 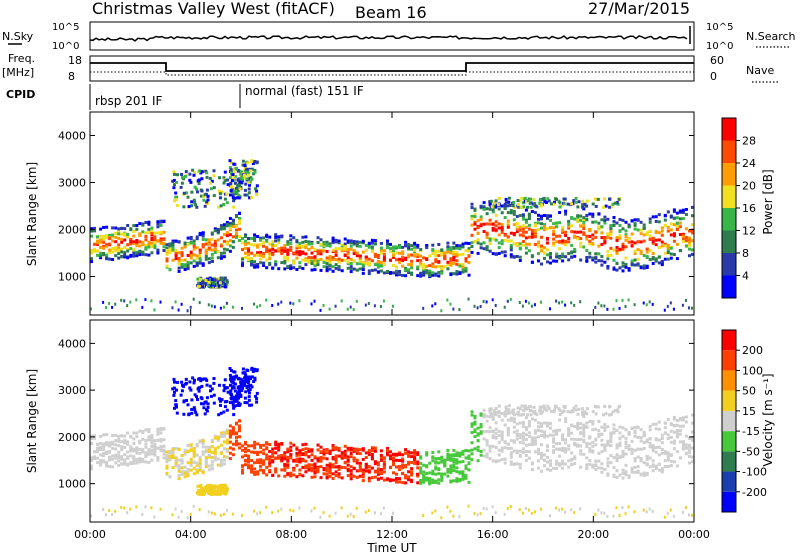 What do you see at coordinates (388, 38) in the screenshot?
I see `nsky-trace` at bounding box center [388, 38].